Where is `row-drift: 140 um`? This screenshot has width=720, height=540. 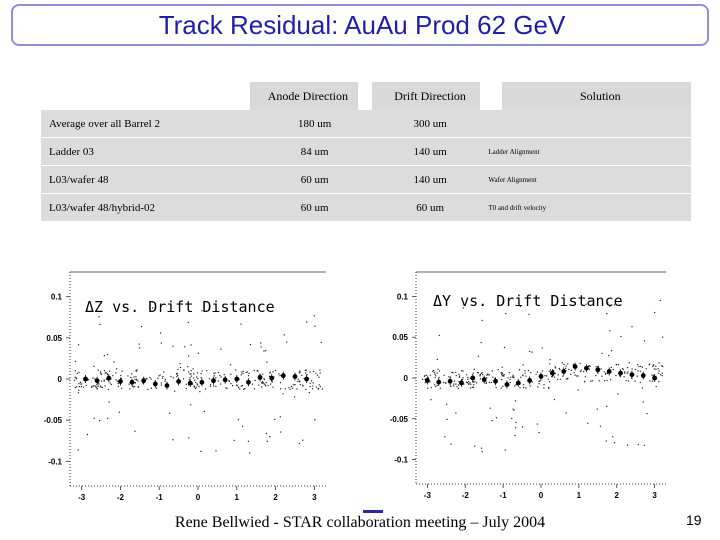
row-drift: 140 um is located at coordinates (426, 179).